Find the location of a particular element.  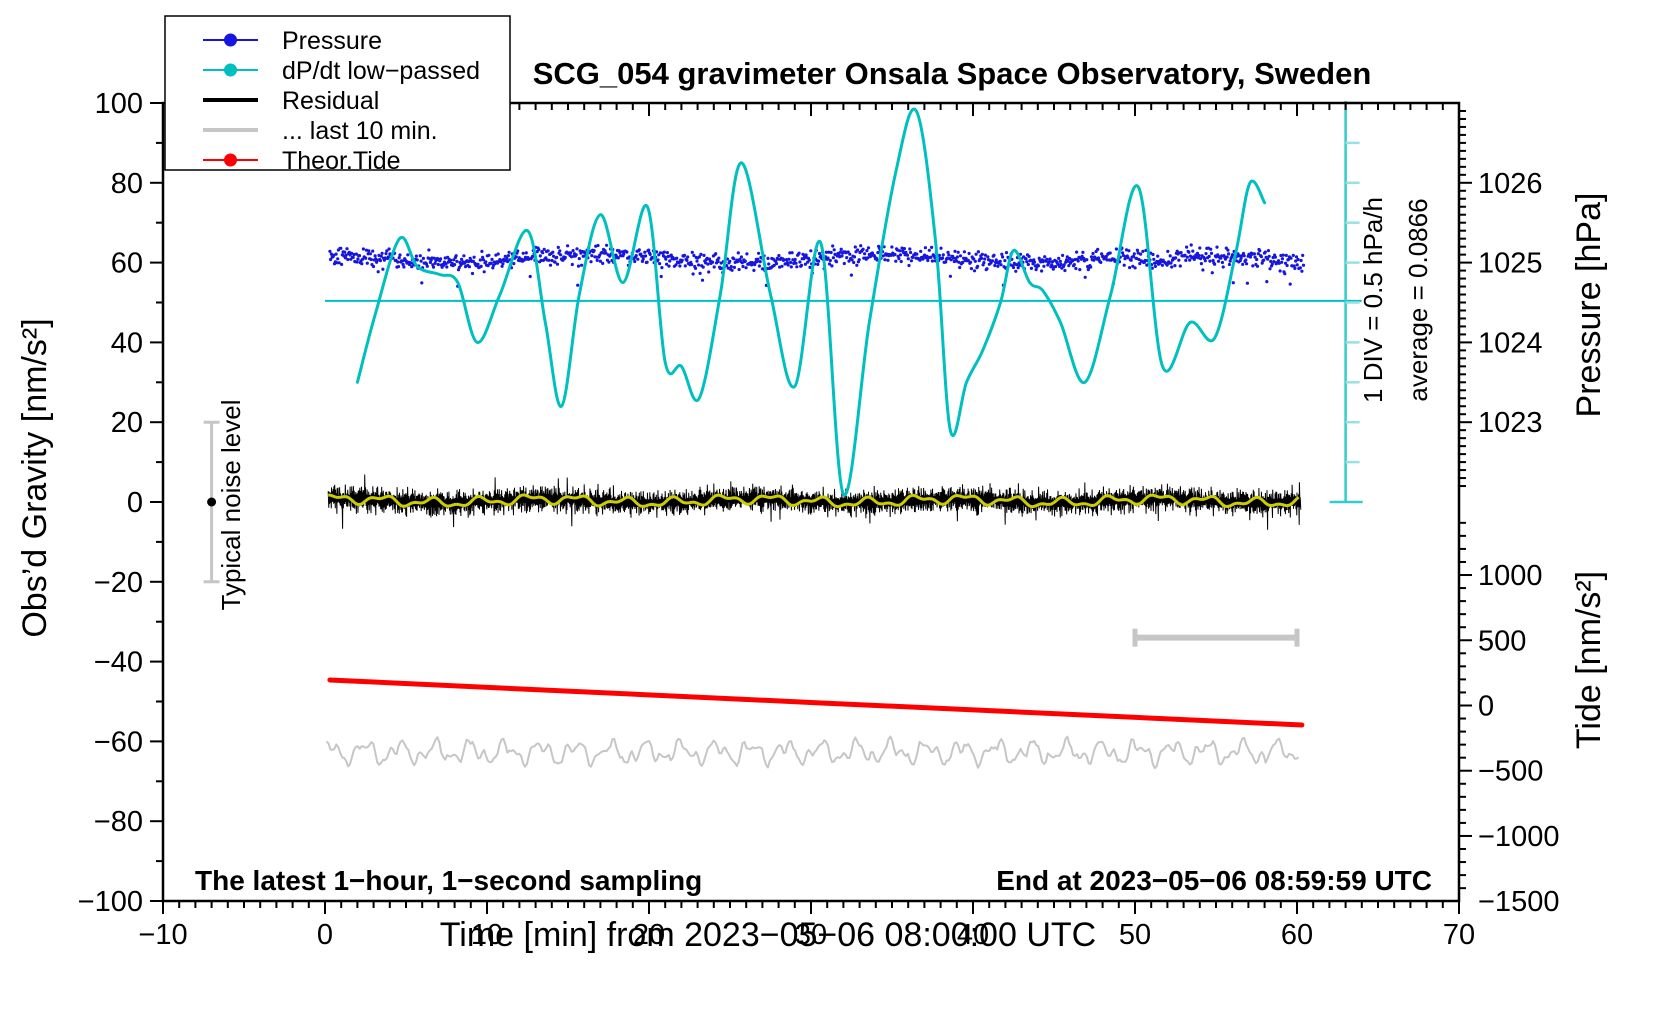

last10-series is located at coordinates (812, 752).